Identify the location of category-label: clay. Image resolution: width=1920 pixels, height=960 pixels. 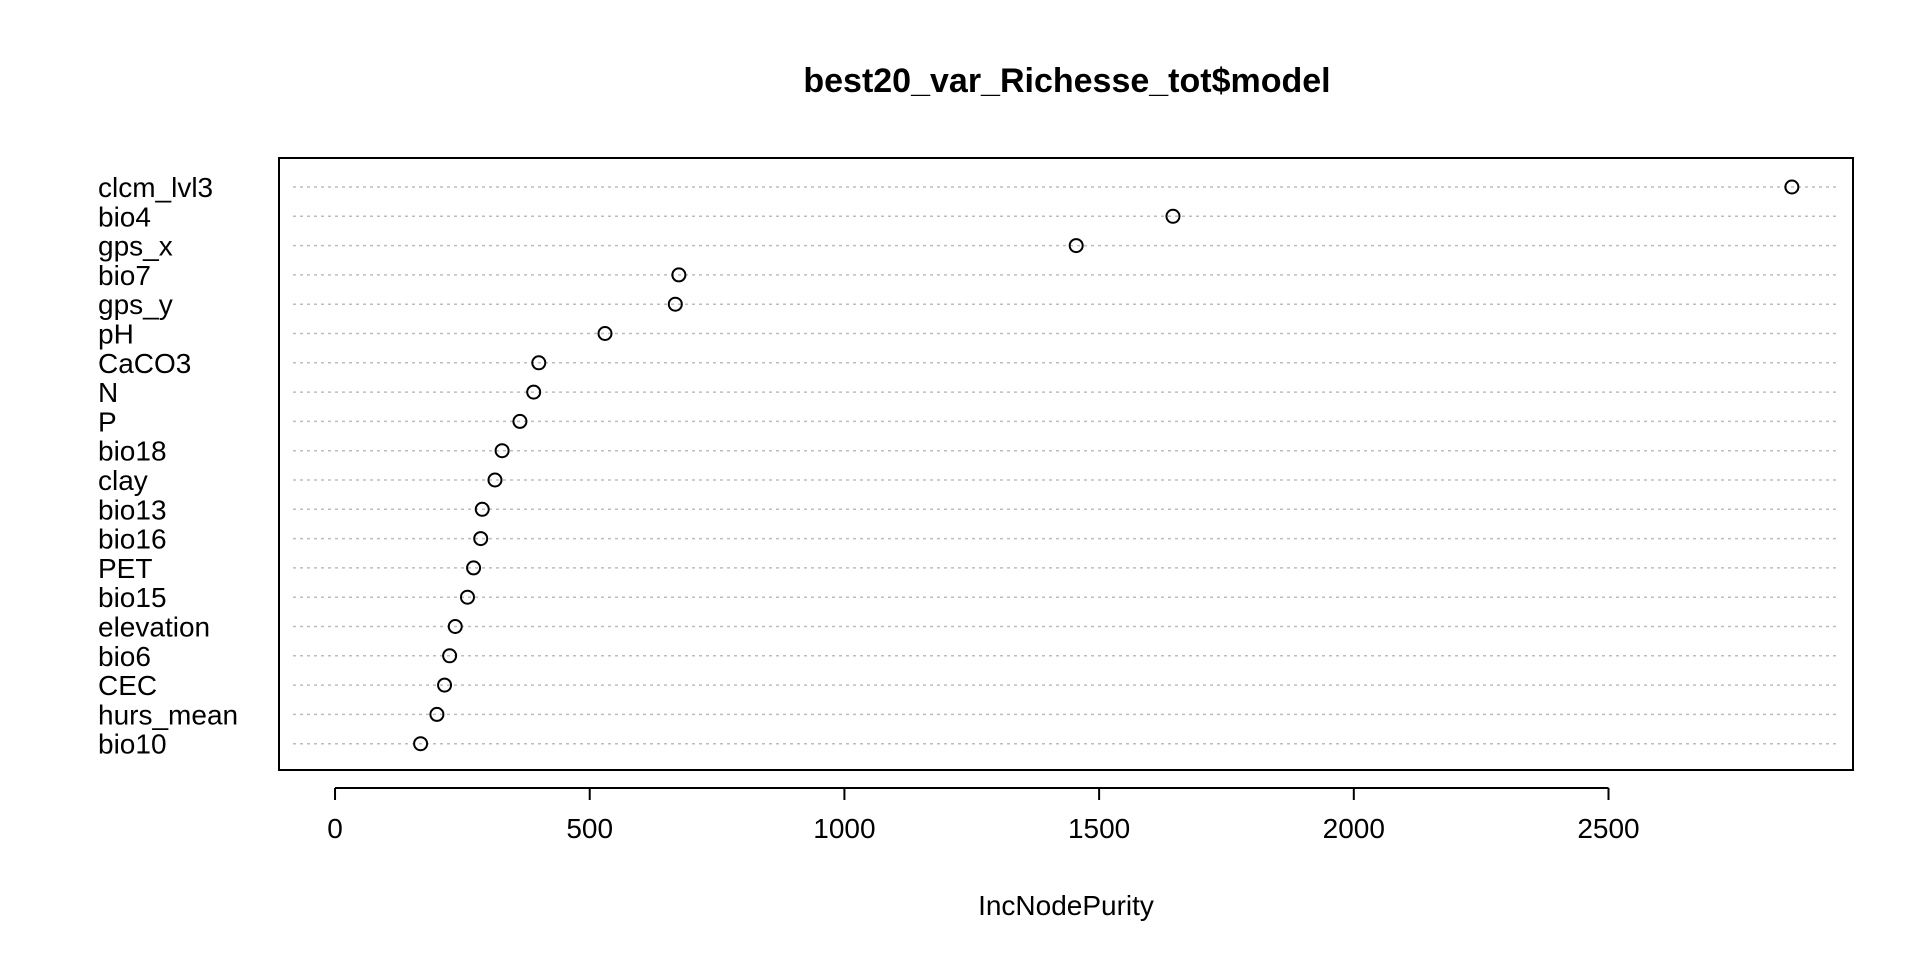
(123, 480).